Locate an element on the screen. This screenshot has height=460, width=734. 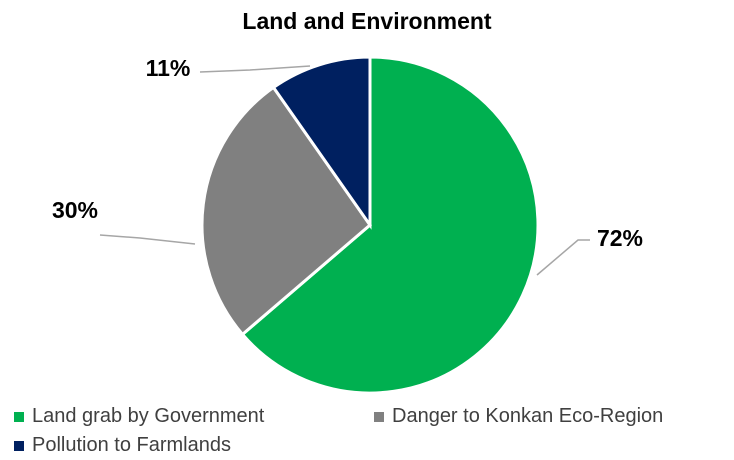
legend-label-konkan: Danger to Konkan Eco-Region is located at coordinates (528, 416).